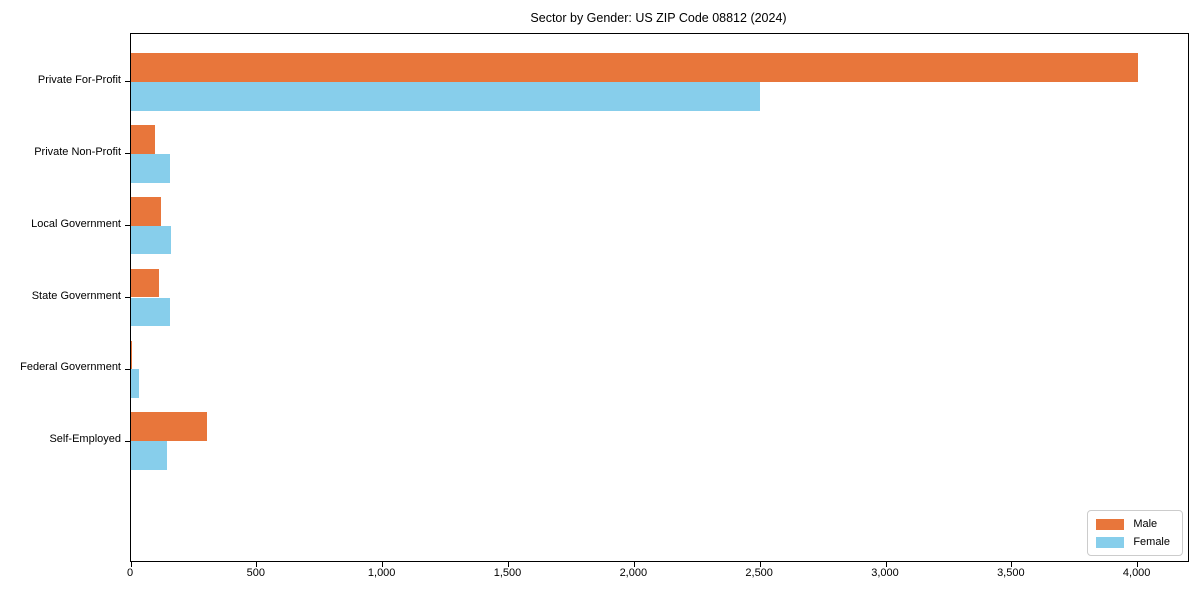 This screenshot has height=600, width=1200. I want to click on legend-label-male: Male, so click(1145, 524).